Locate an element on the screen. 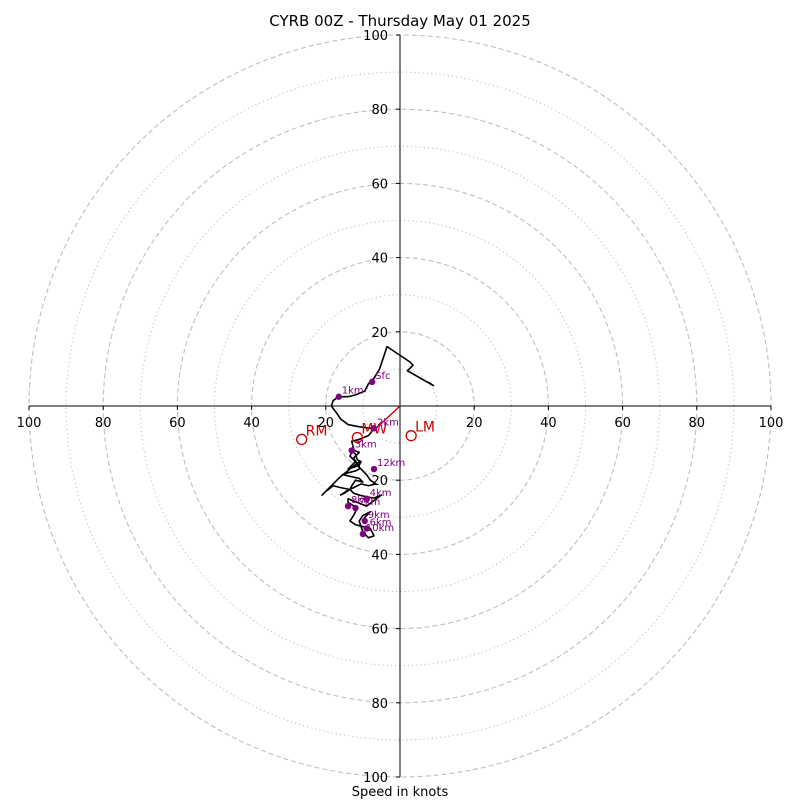 This screenshot has height=800, width=800. shear-vector is located at coordinates (387, 418).